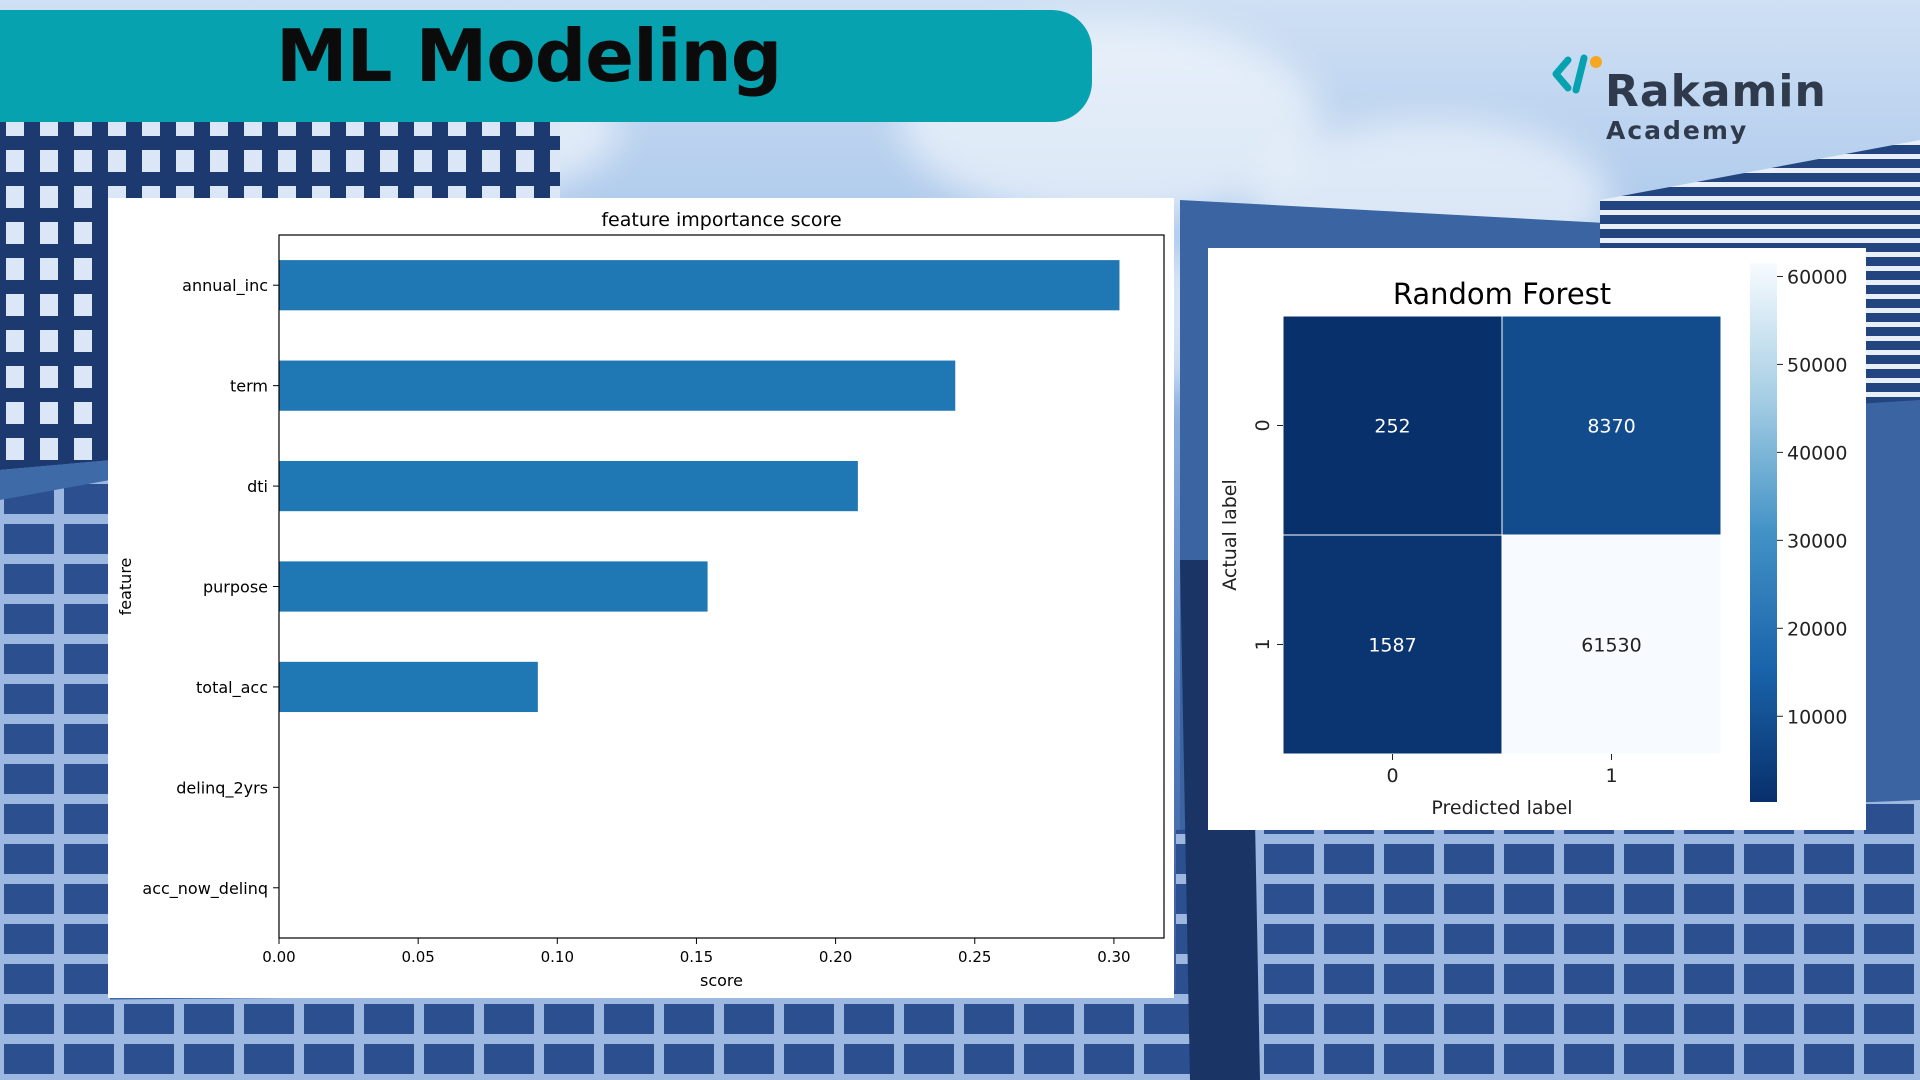 The width and height of the screenshot is (1920, 1080). What do you see at coordinates (1502, 294) in the screenshot?
I see `heatmap-title: Random Forest` at bounding box center [1502, 294].